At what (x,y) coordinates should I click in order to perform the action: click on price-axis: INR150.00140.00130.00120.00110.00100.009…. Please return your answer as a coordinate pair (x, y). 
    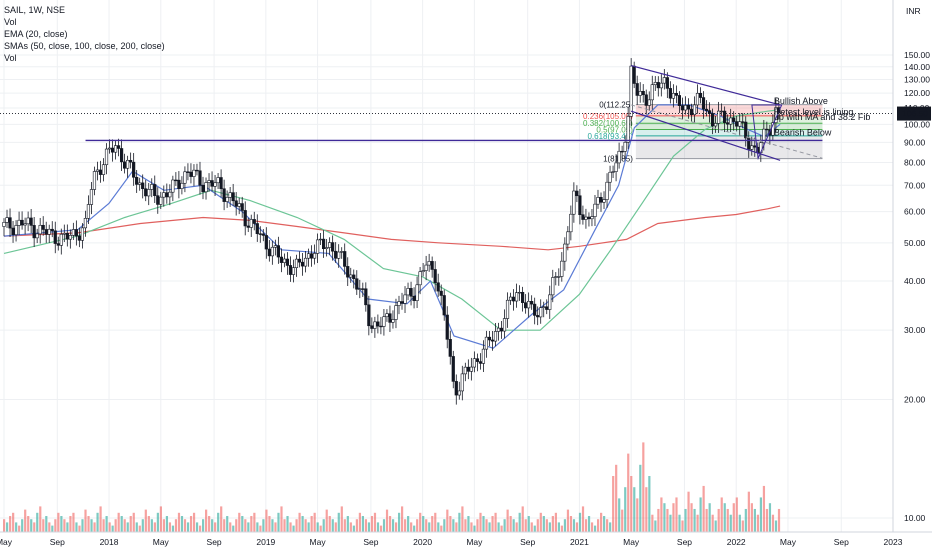
    Looking at the image, I should click on (911, 266).